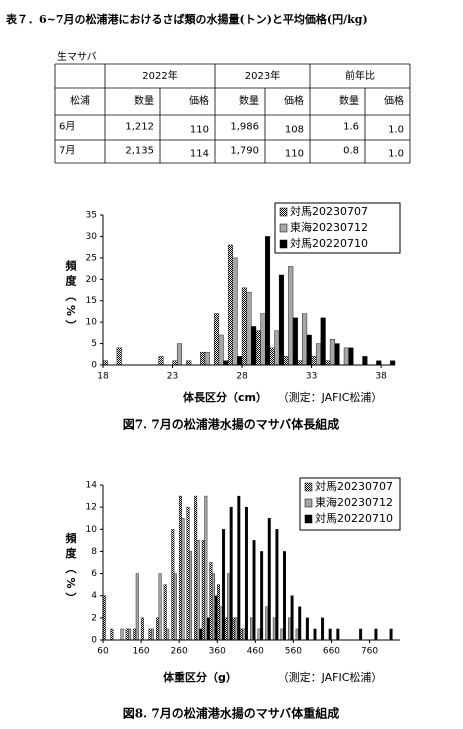 The height and width of the screenshot is (729, 463). Describe the element at coordinates (354, 486) in the screenshot. I see `legend-label: 対馬20230707` at that location.